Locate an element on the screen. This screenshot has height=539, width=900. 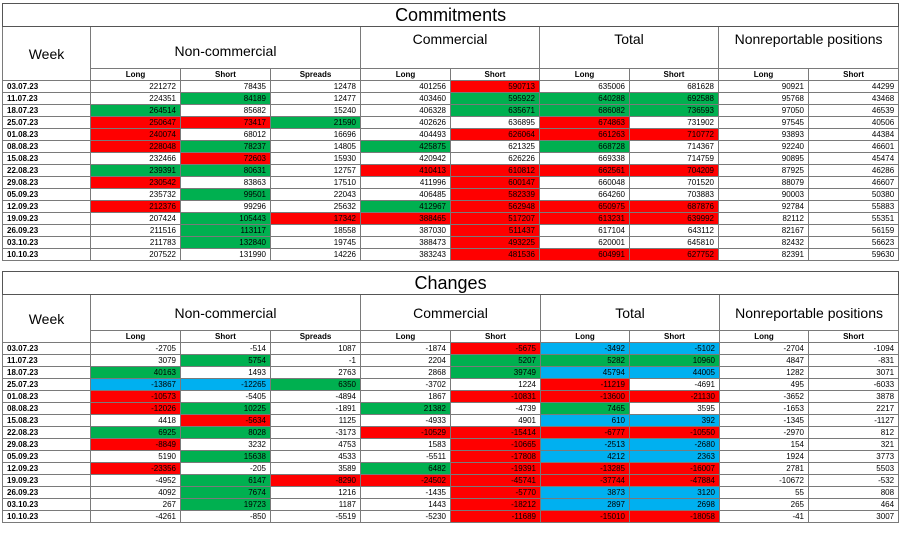
nr-long-cell: 82112 is located at coordinates (763, 218).